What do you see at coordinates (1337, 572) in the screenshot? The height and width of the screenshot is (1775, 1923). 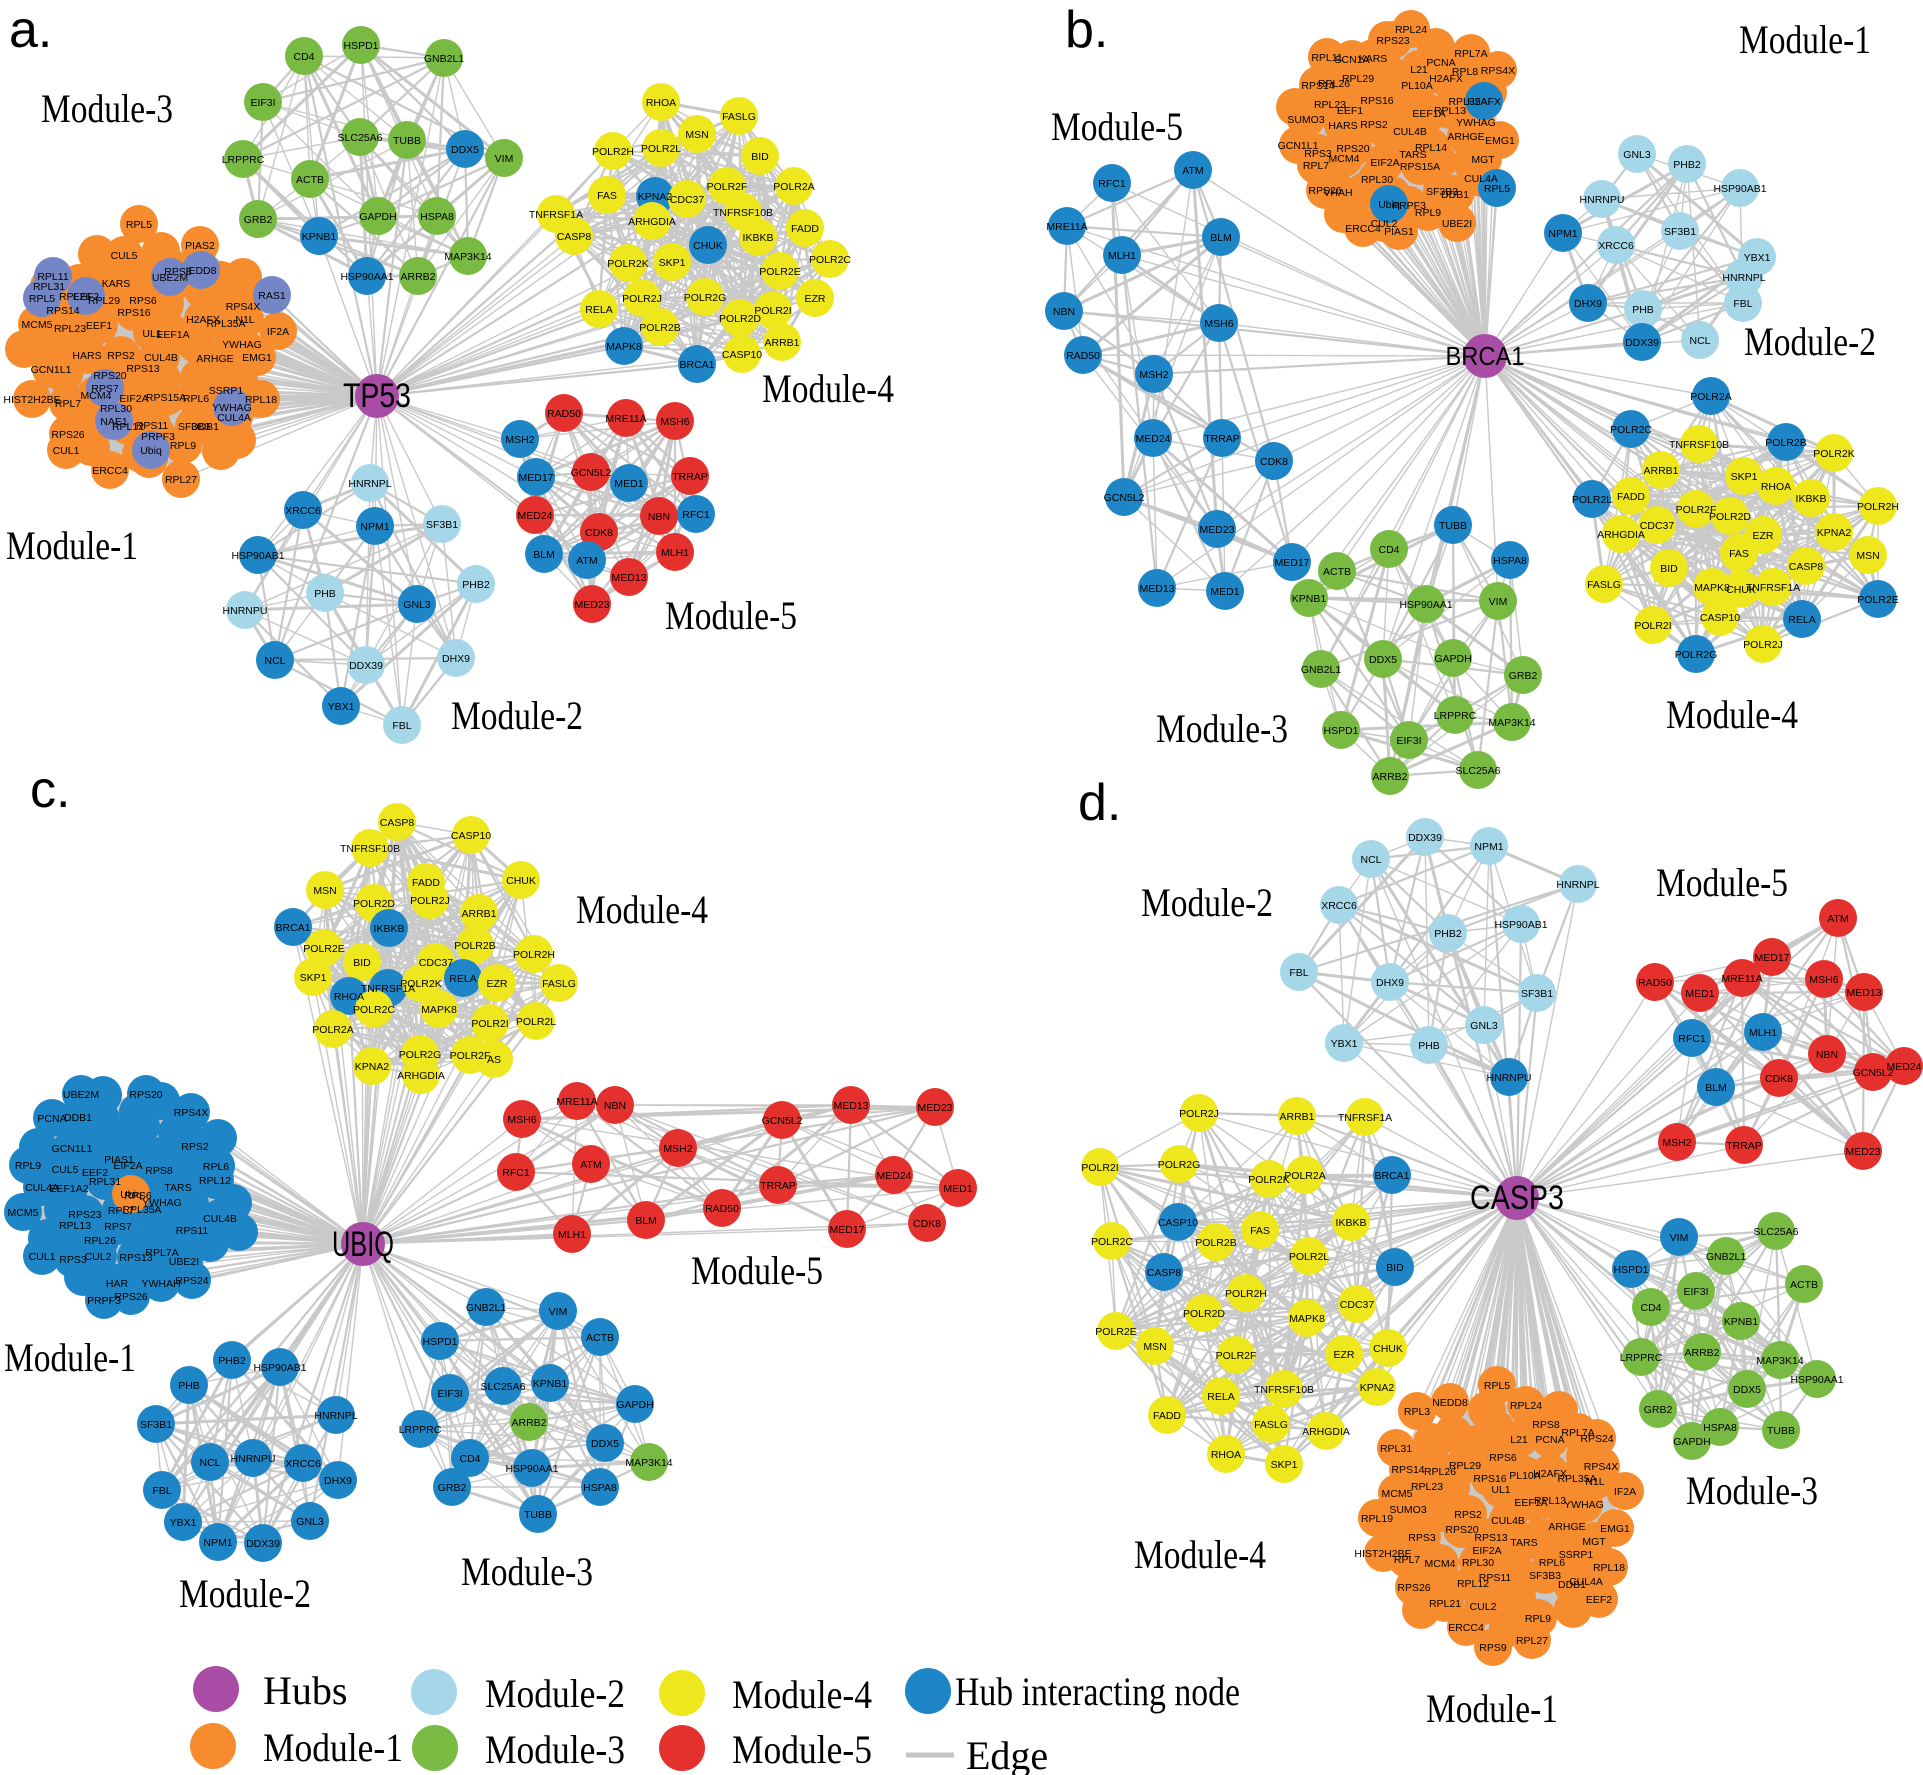 I see `svg-text: ACTB` at bounding box center [1337, 572].